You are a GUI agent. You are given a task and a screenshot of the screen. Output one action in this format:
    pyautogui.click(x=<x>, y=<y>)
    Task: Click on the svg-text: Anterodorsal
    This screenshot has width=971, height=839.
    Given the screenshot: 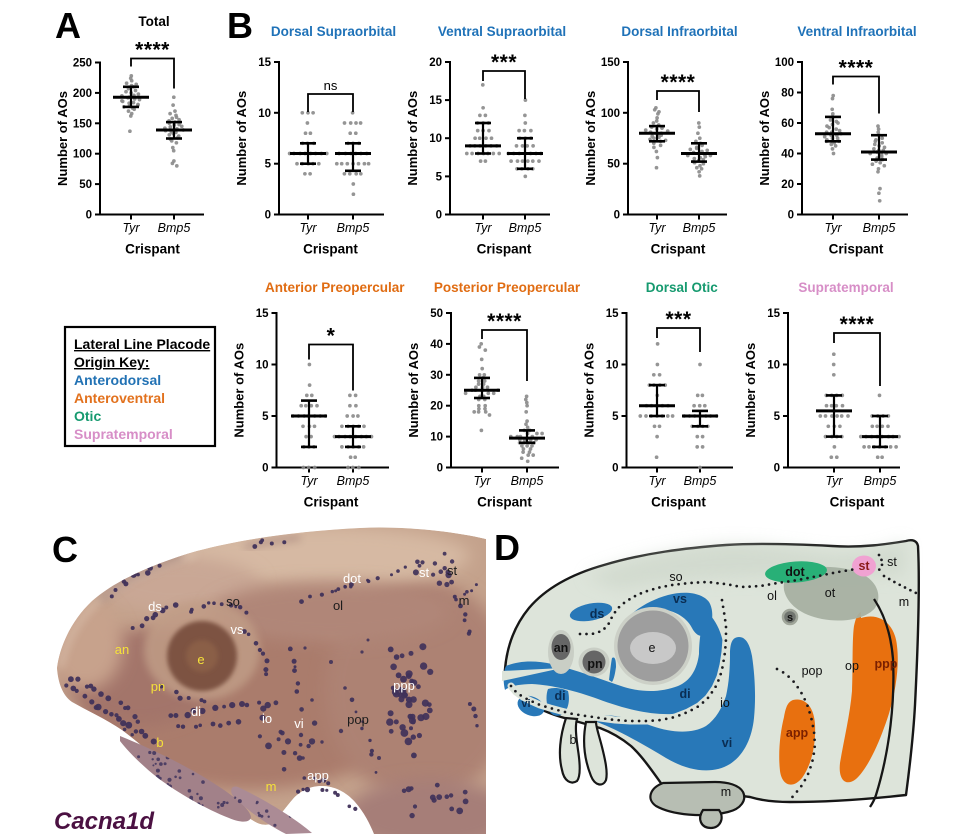 What is the action you would take?
    pyautogui.click(x=117, y=380)
    